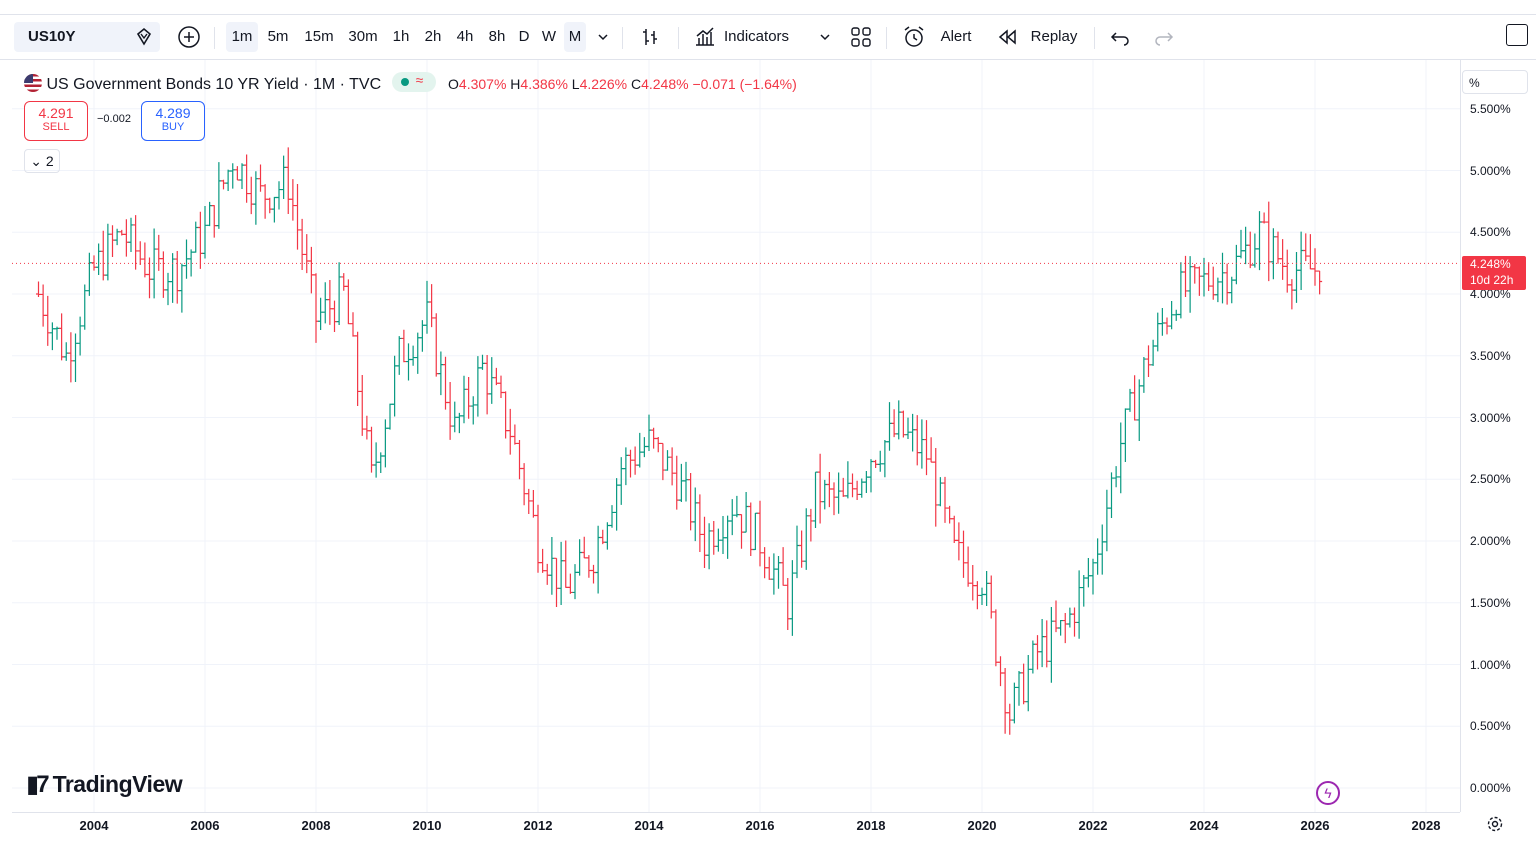  Describe the element at coordinates (1490, 170) in the screenshot. I see `price-tick-label: 5.000%` at that location.